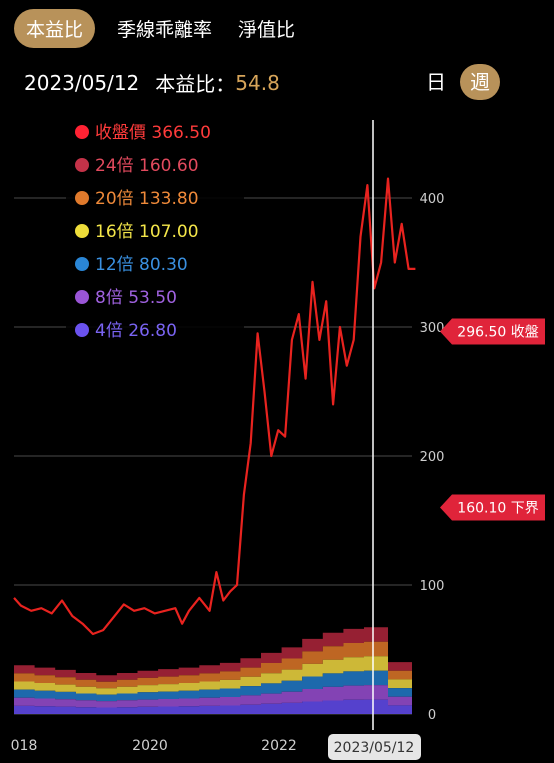 The image size is (554, 763). What do you see at coordinates (153, 133) in the screenshot?
I see `legend-item: 收盤價 366.50` at bounding box center [153, 133].